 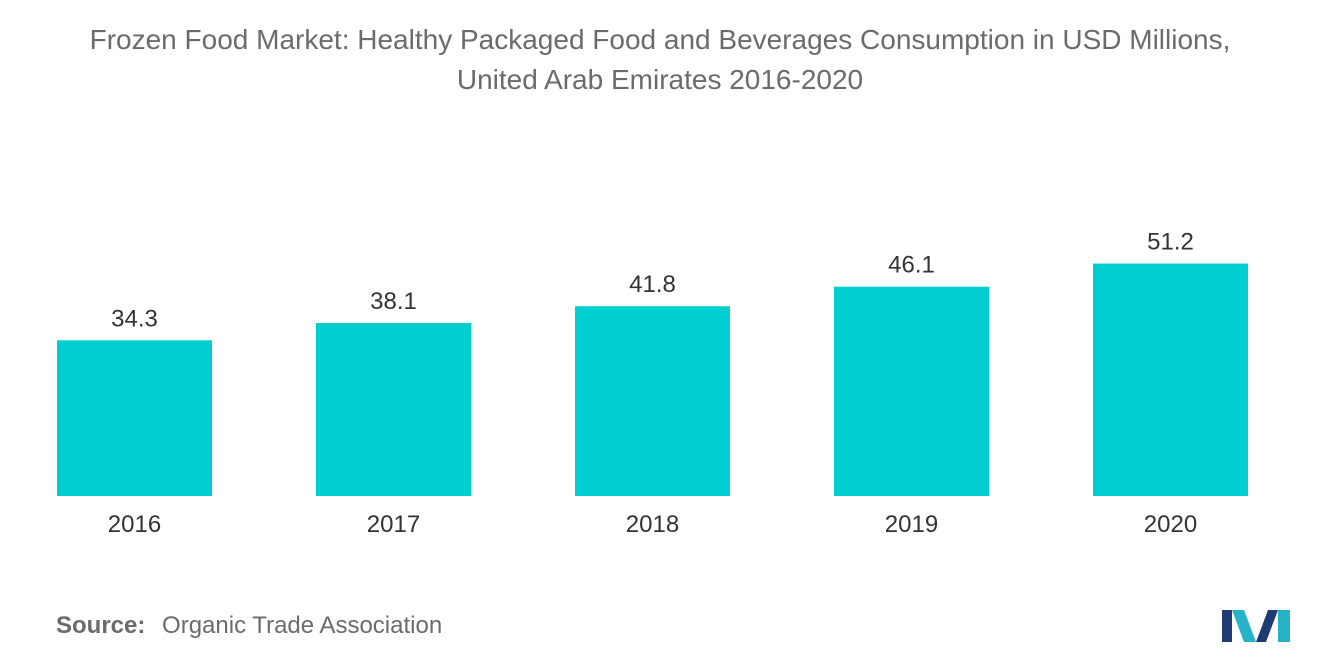 I want to click on bar-2017, so click(x=393, y=409).